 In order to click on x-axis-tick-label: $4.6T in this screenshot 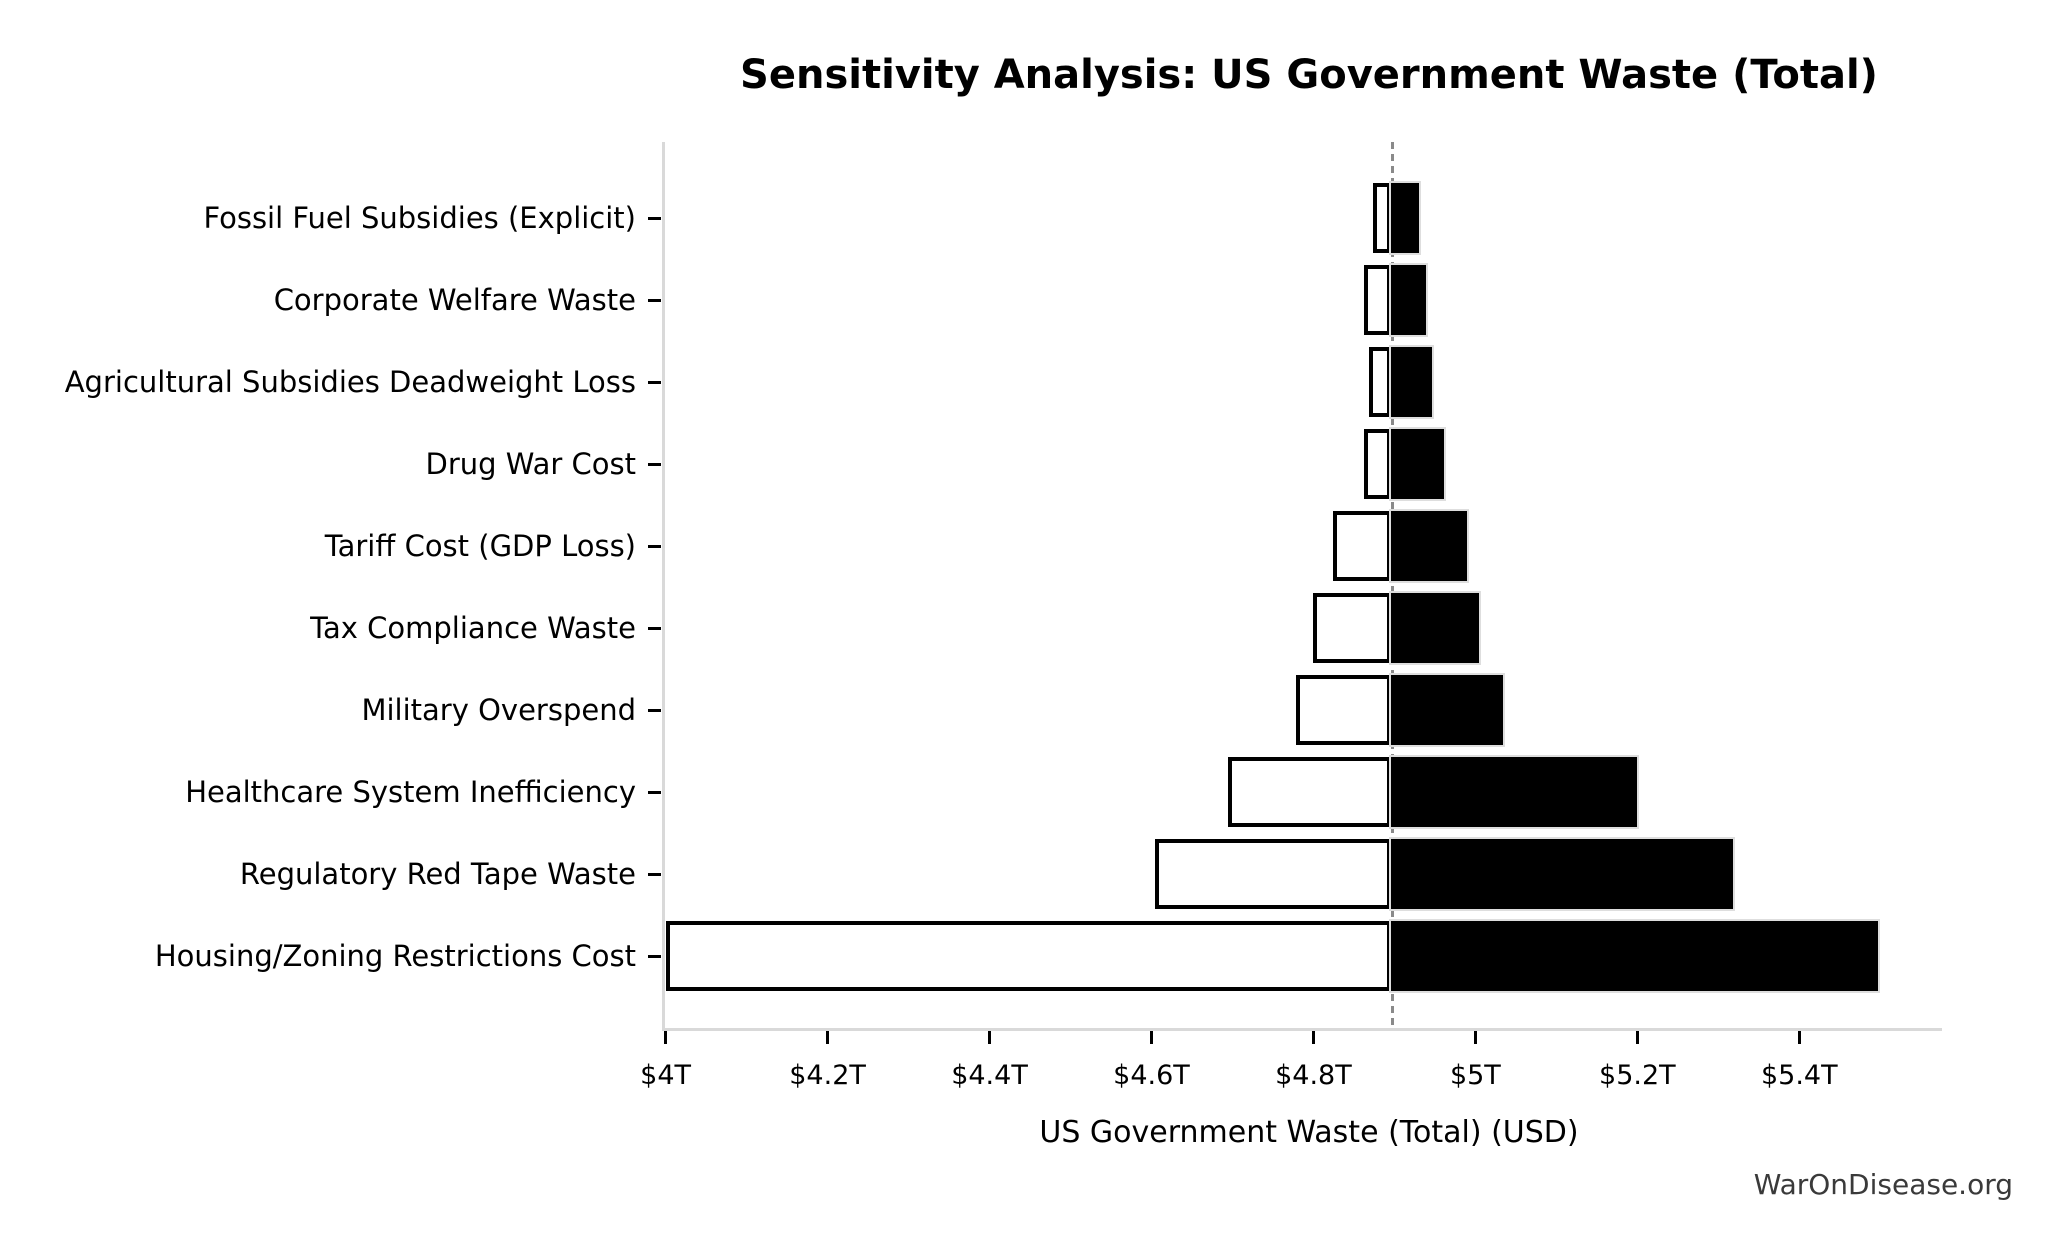, I will do `click(1151, 1075)`.